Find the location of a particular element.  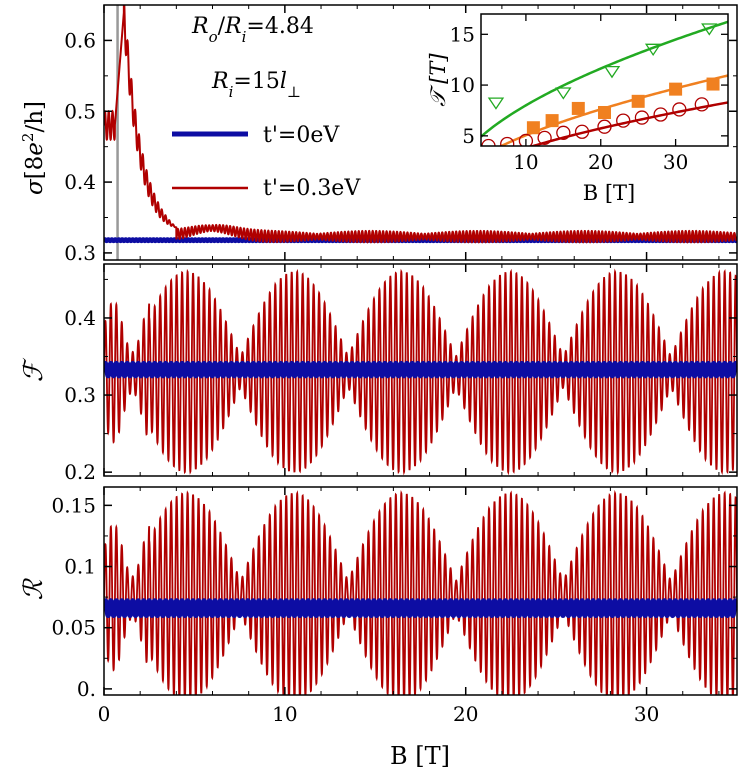

inset-fit-line is located at coordinates (628, 123).